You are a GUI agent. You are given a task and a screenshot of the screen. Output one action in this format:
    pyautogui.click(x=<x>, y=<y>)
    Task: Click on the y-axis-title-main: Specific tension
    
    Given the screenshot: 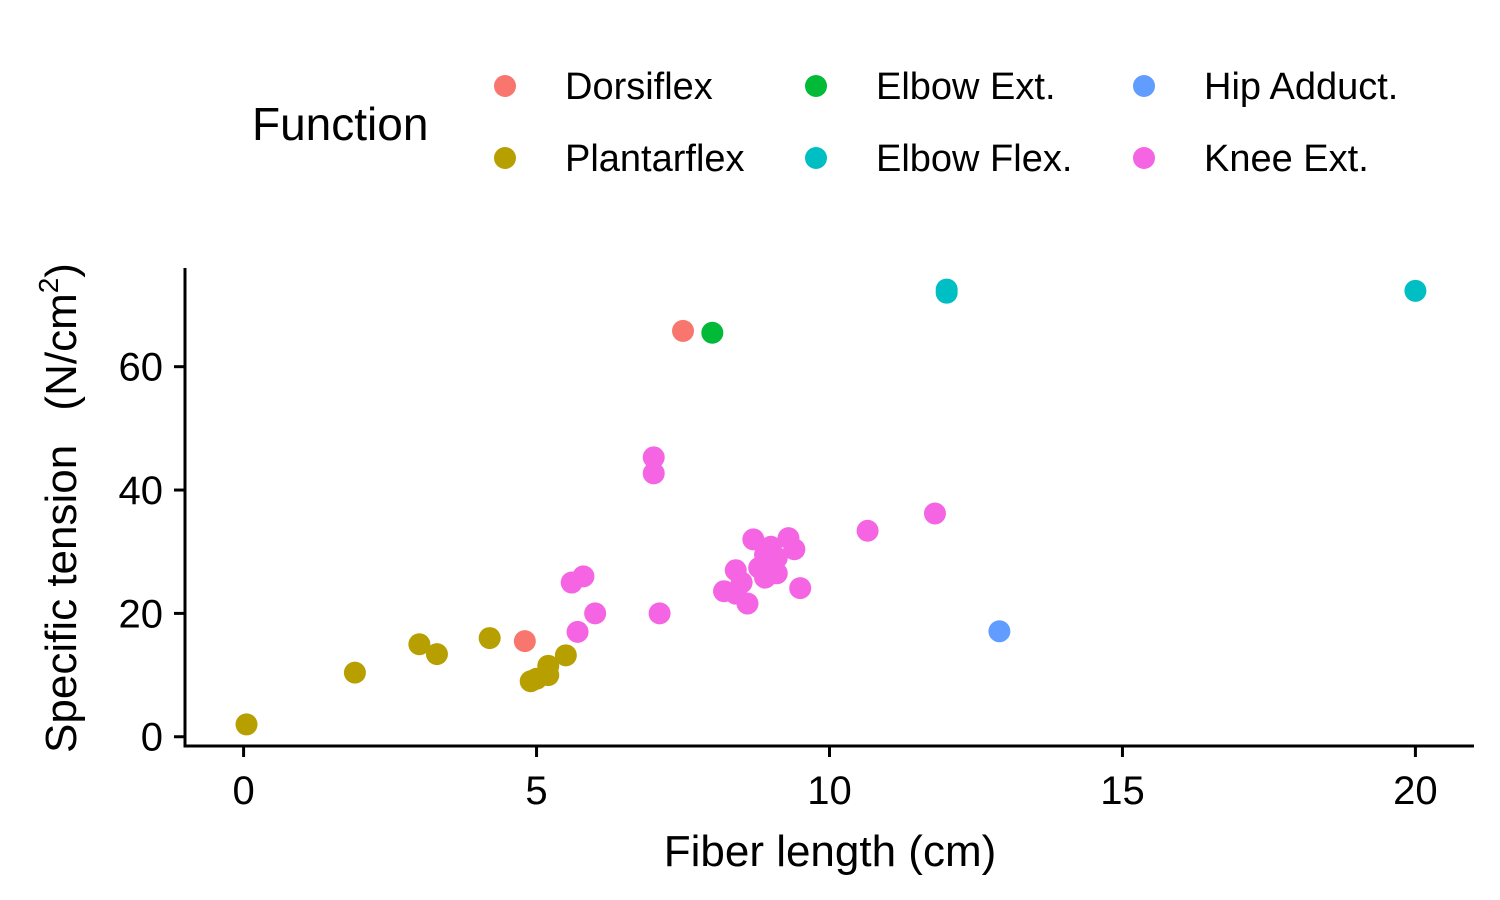 What is the action you would take?
    pyautogui.click(x=61, y=599)
    